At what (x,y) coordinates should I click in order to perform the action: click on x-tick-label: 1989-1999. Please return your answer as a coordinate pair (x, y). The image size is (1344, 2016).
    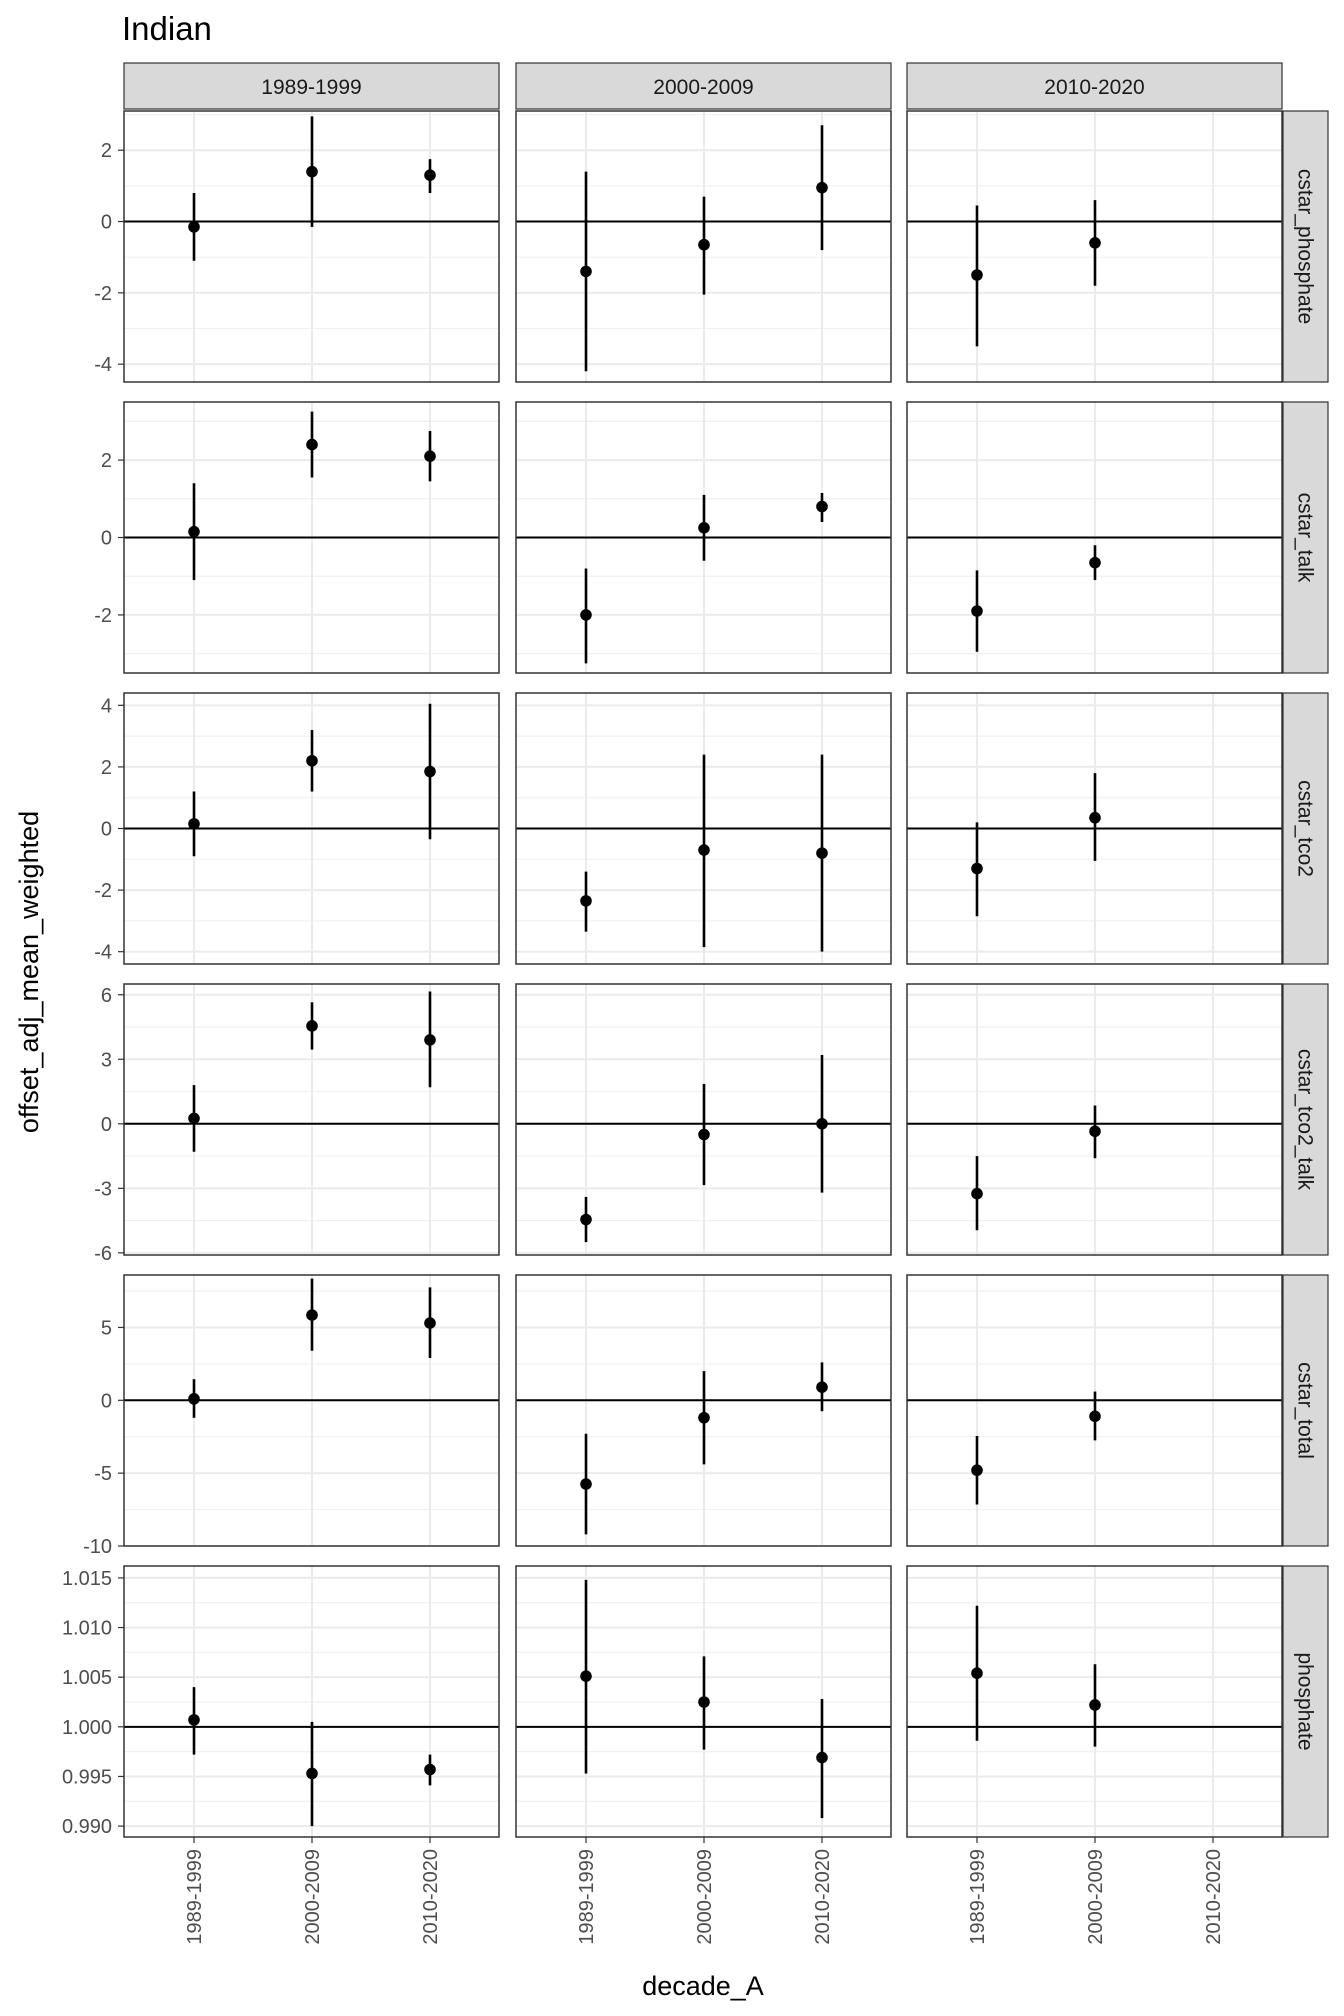
    Looking at the image, I should click on (195, 1897).